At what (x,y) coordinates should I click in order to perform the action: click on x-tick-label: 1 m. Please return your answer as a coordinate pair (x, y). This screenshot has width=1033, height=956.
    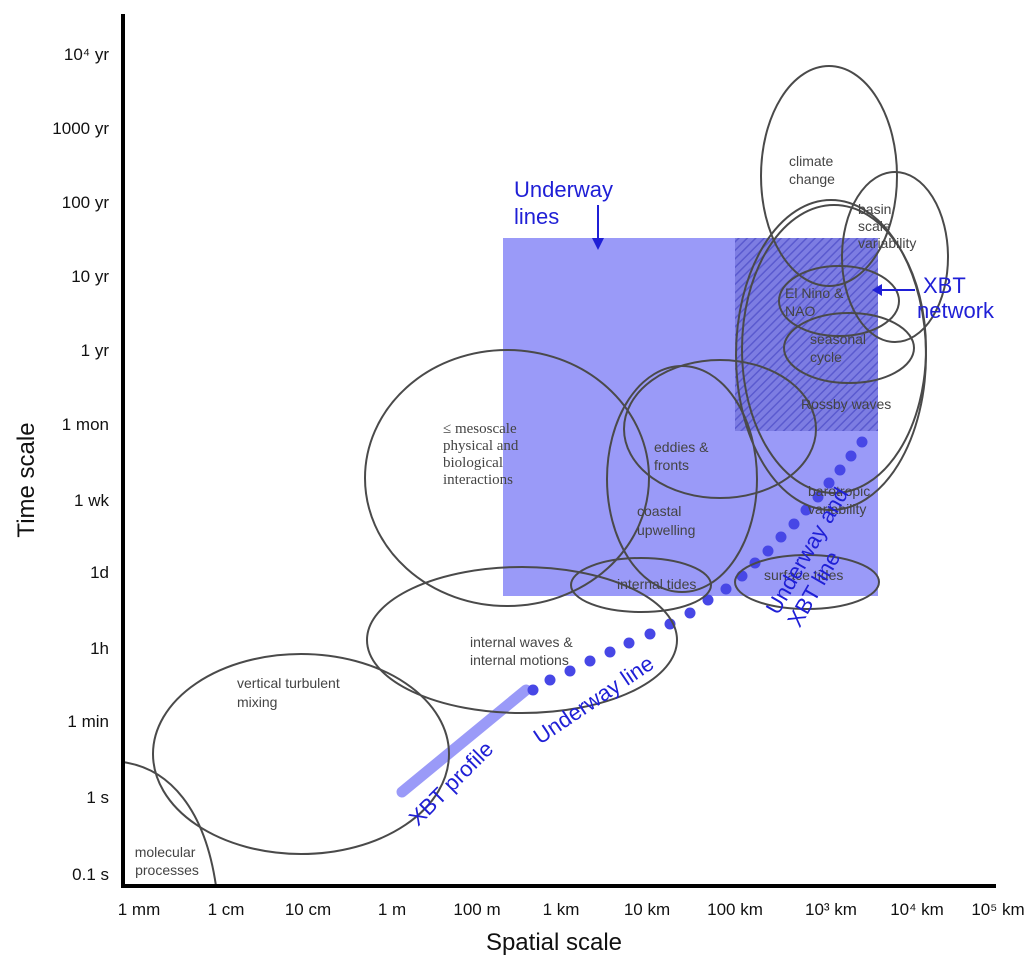
    Looking at the image, I should click on (392, 909).